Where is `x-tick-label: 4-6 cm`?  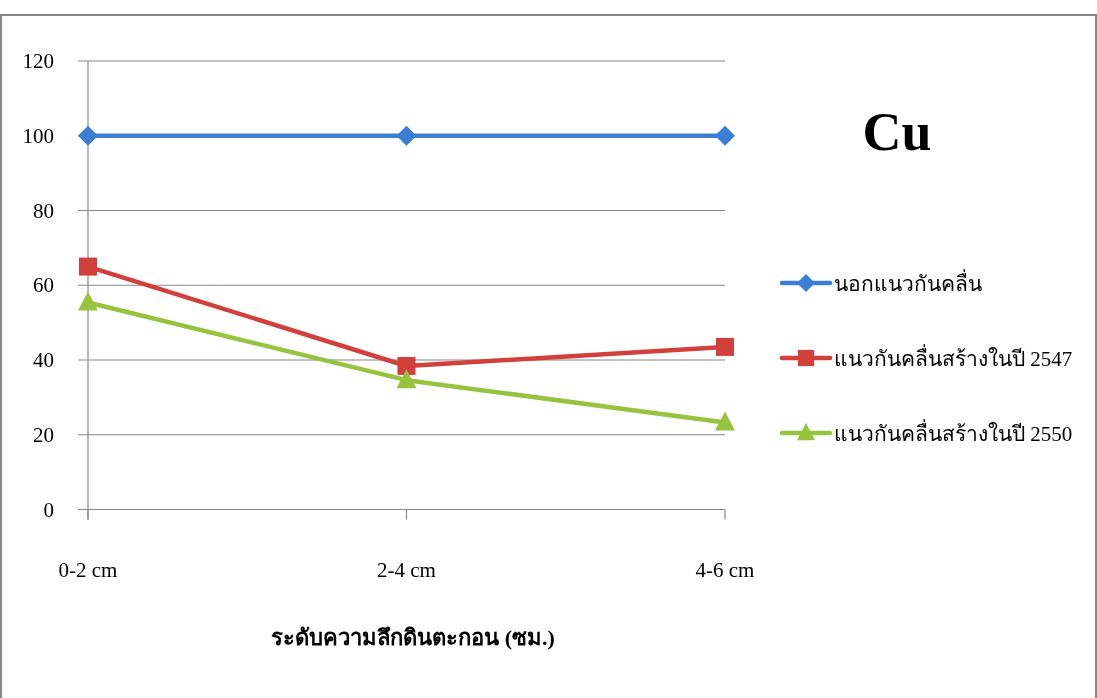 x-tick-label: 4-6 cm is located at coordinates (725, 570).